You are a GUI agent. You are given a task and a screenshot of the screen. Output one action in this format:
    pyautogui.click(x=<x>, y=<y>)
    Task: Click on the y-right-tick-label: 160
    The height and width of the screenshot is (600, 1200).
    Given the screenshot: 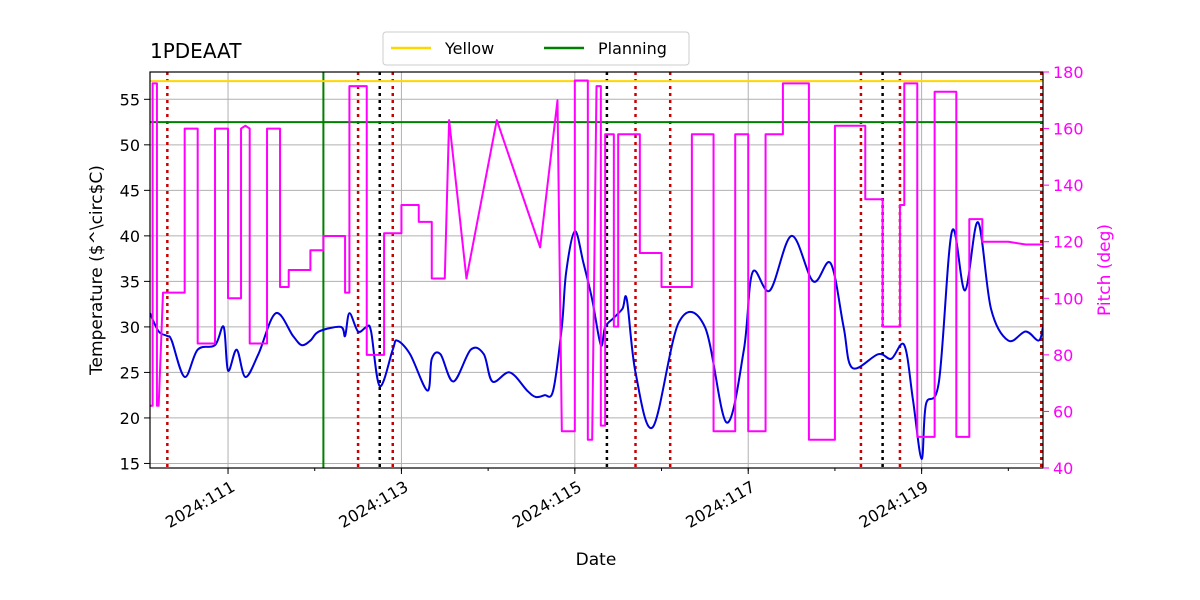 What is the action you would take?
    pyautogui.click(x=1068, y=129)
    